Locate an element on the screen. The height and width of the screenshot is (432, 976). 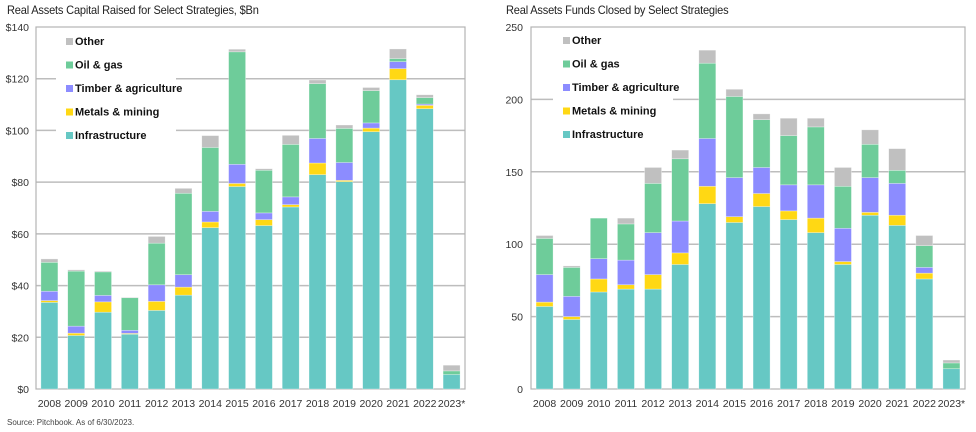
y-tick-label: $0 is located at coordinates (23, 390).